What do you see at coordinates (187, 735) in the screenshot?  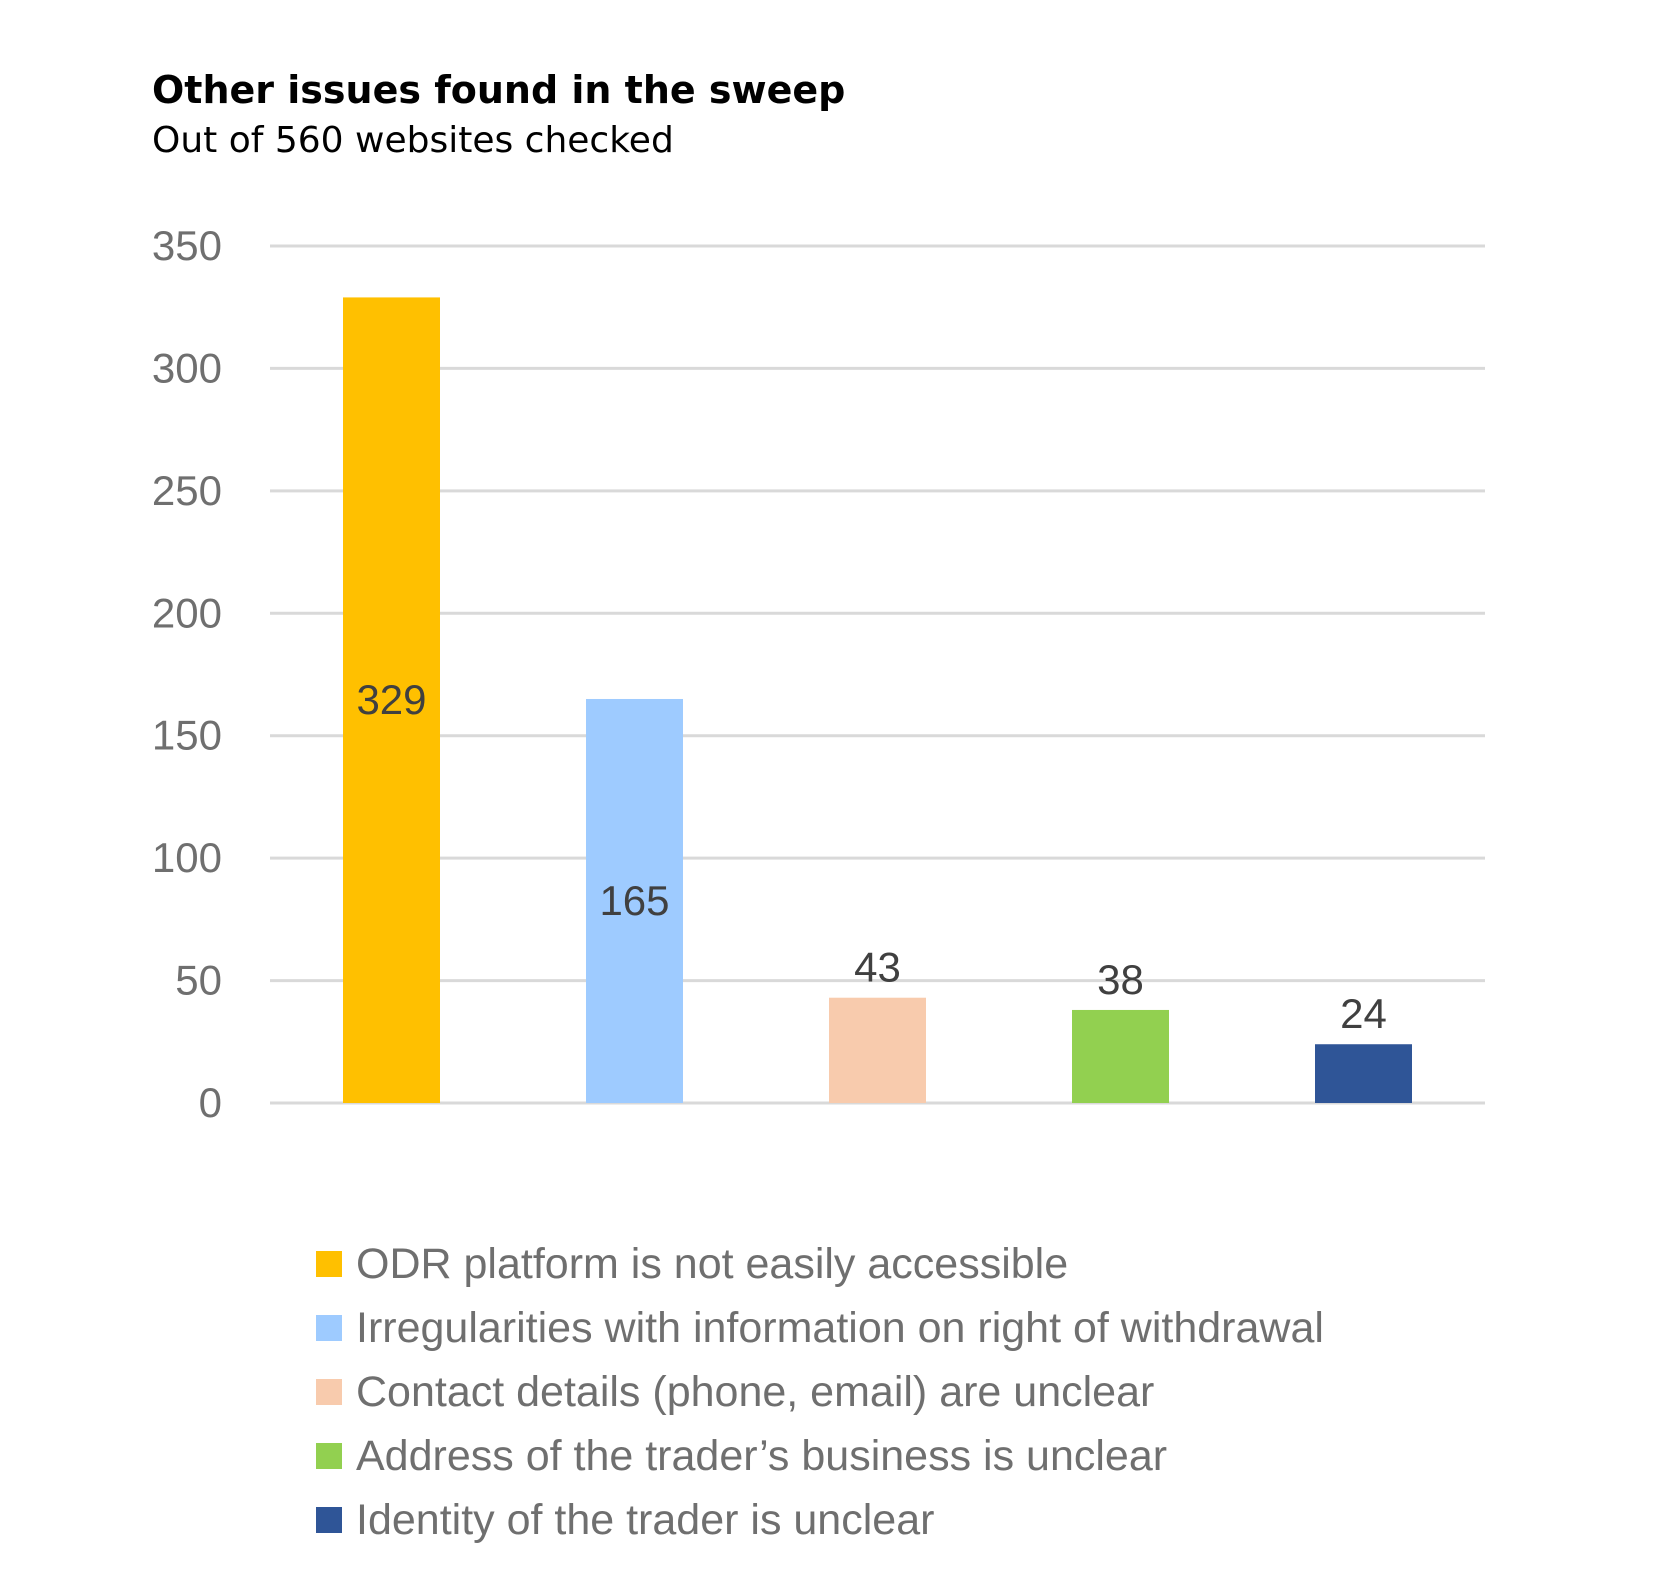 I see `y-tick-label: 150` at bounding box center [187, 735].